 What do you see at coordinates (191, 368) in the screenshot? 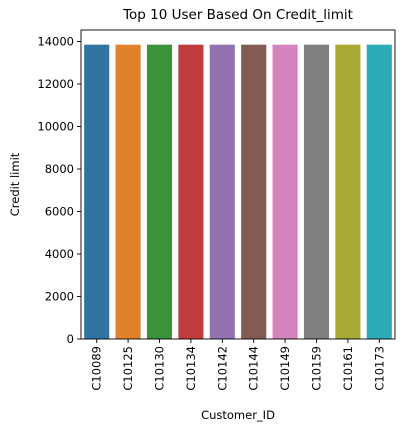
I see `x-tick-label: C10134` at bounding box center [191, 368].